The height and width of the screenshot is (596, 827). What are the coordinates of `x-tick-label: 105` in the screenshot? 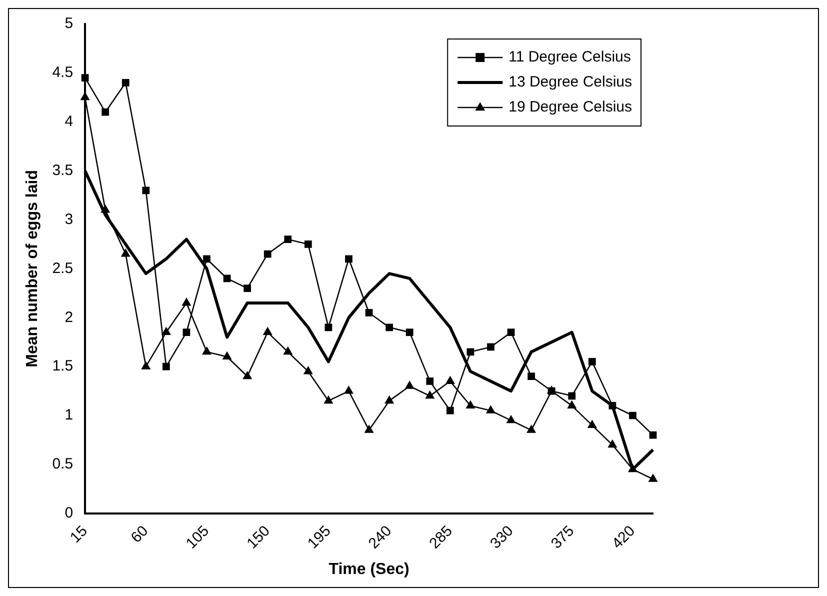 It's located at (197, 537).